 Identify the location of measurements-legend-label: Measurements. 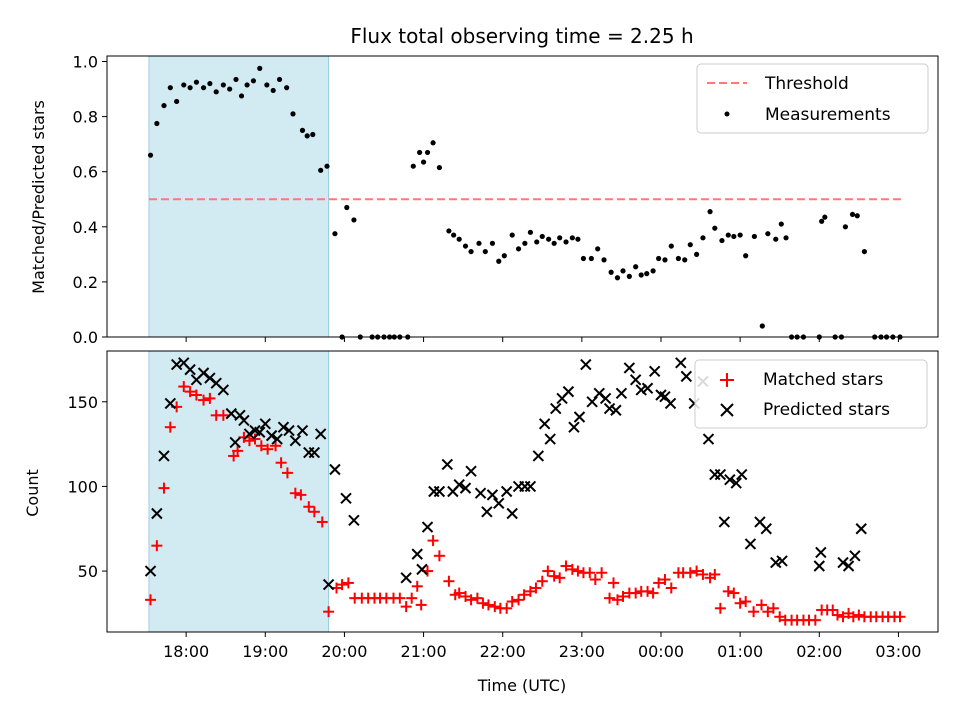
(828, 115).